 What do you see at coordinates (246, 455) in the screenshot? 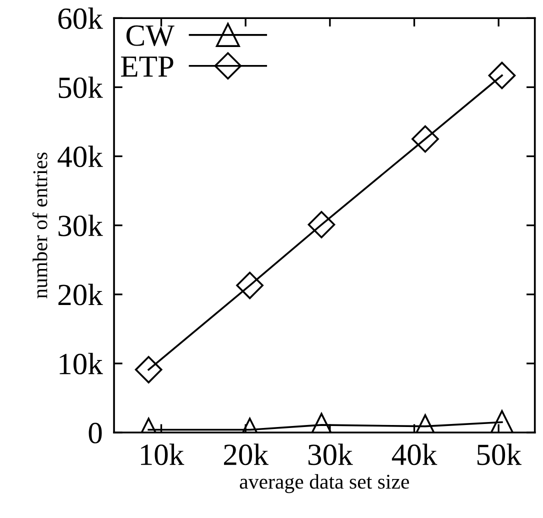
I see `x-tick-label: 20k` at bounding box center [246, 455].